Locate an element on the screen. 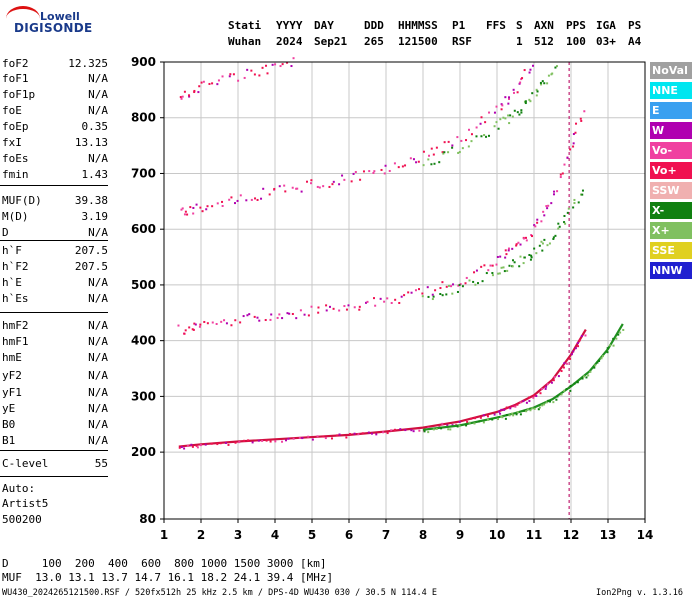  param-name: h`F is located at coordinates (12, 250).